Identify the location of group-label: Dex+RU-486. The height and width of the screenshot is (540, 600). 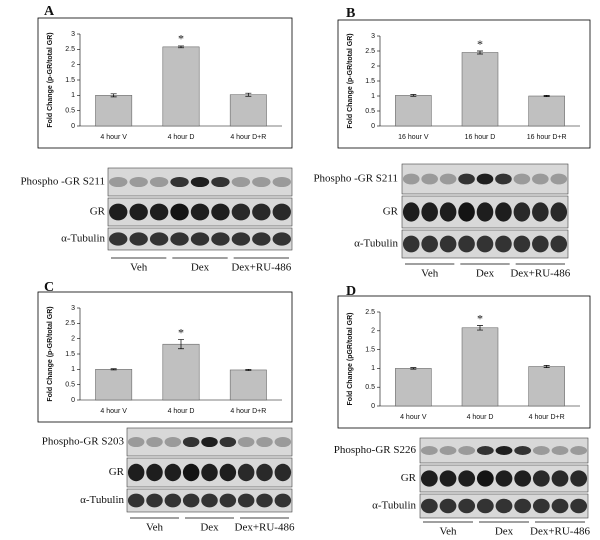
(265, 528).